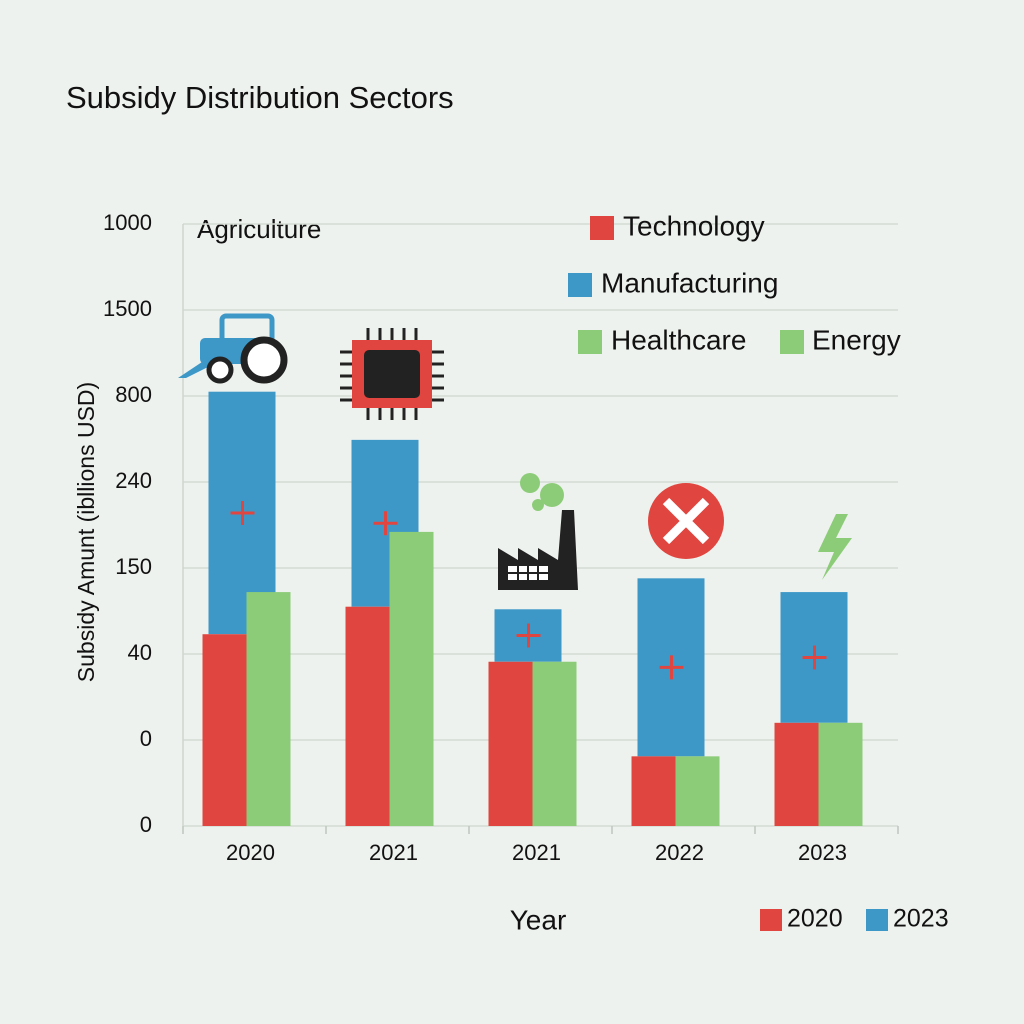 This screenshot has height=1024, width=1024. What do you see at coordinates (679, 852) in the screenshot?
I see `x-tick-label: 2022` at bounding box center [679, 852].